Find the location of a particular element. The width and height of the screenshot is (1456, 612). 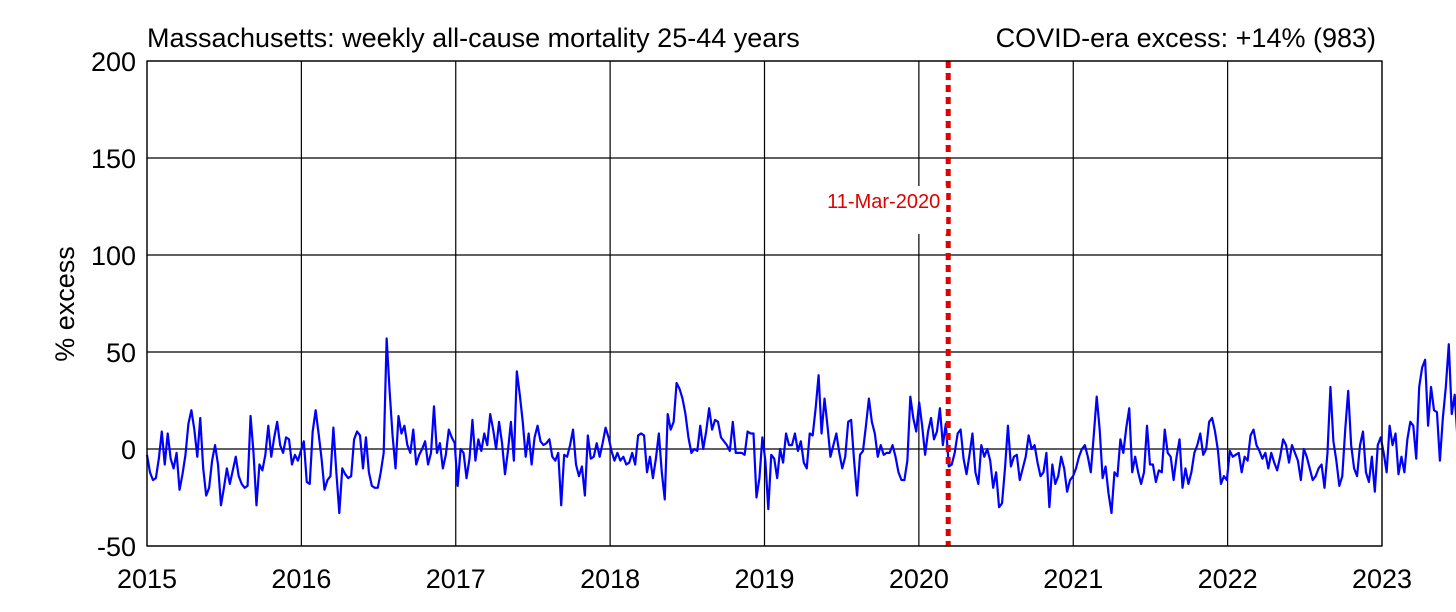

y-tick-label: 50 is located at coordinates (121, 353).